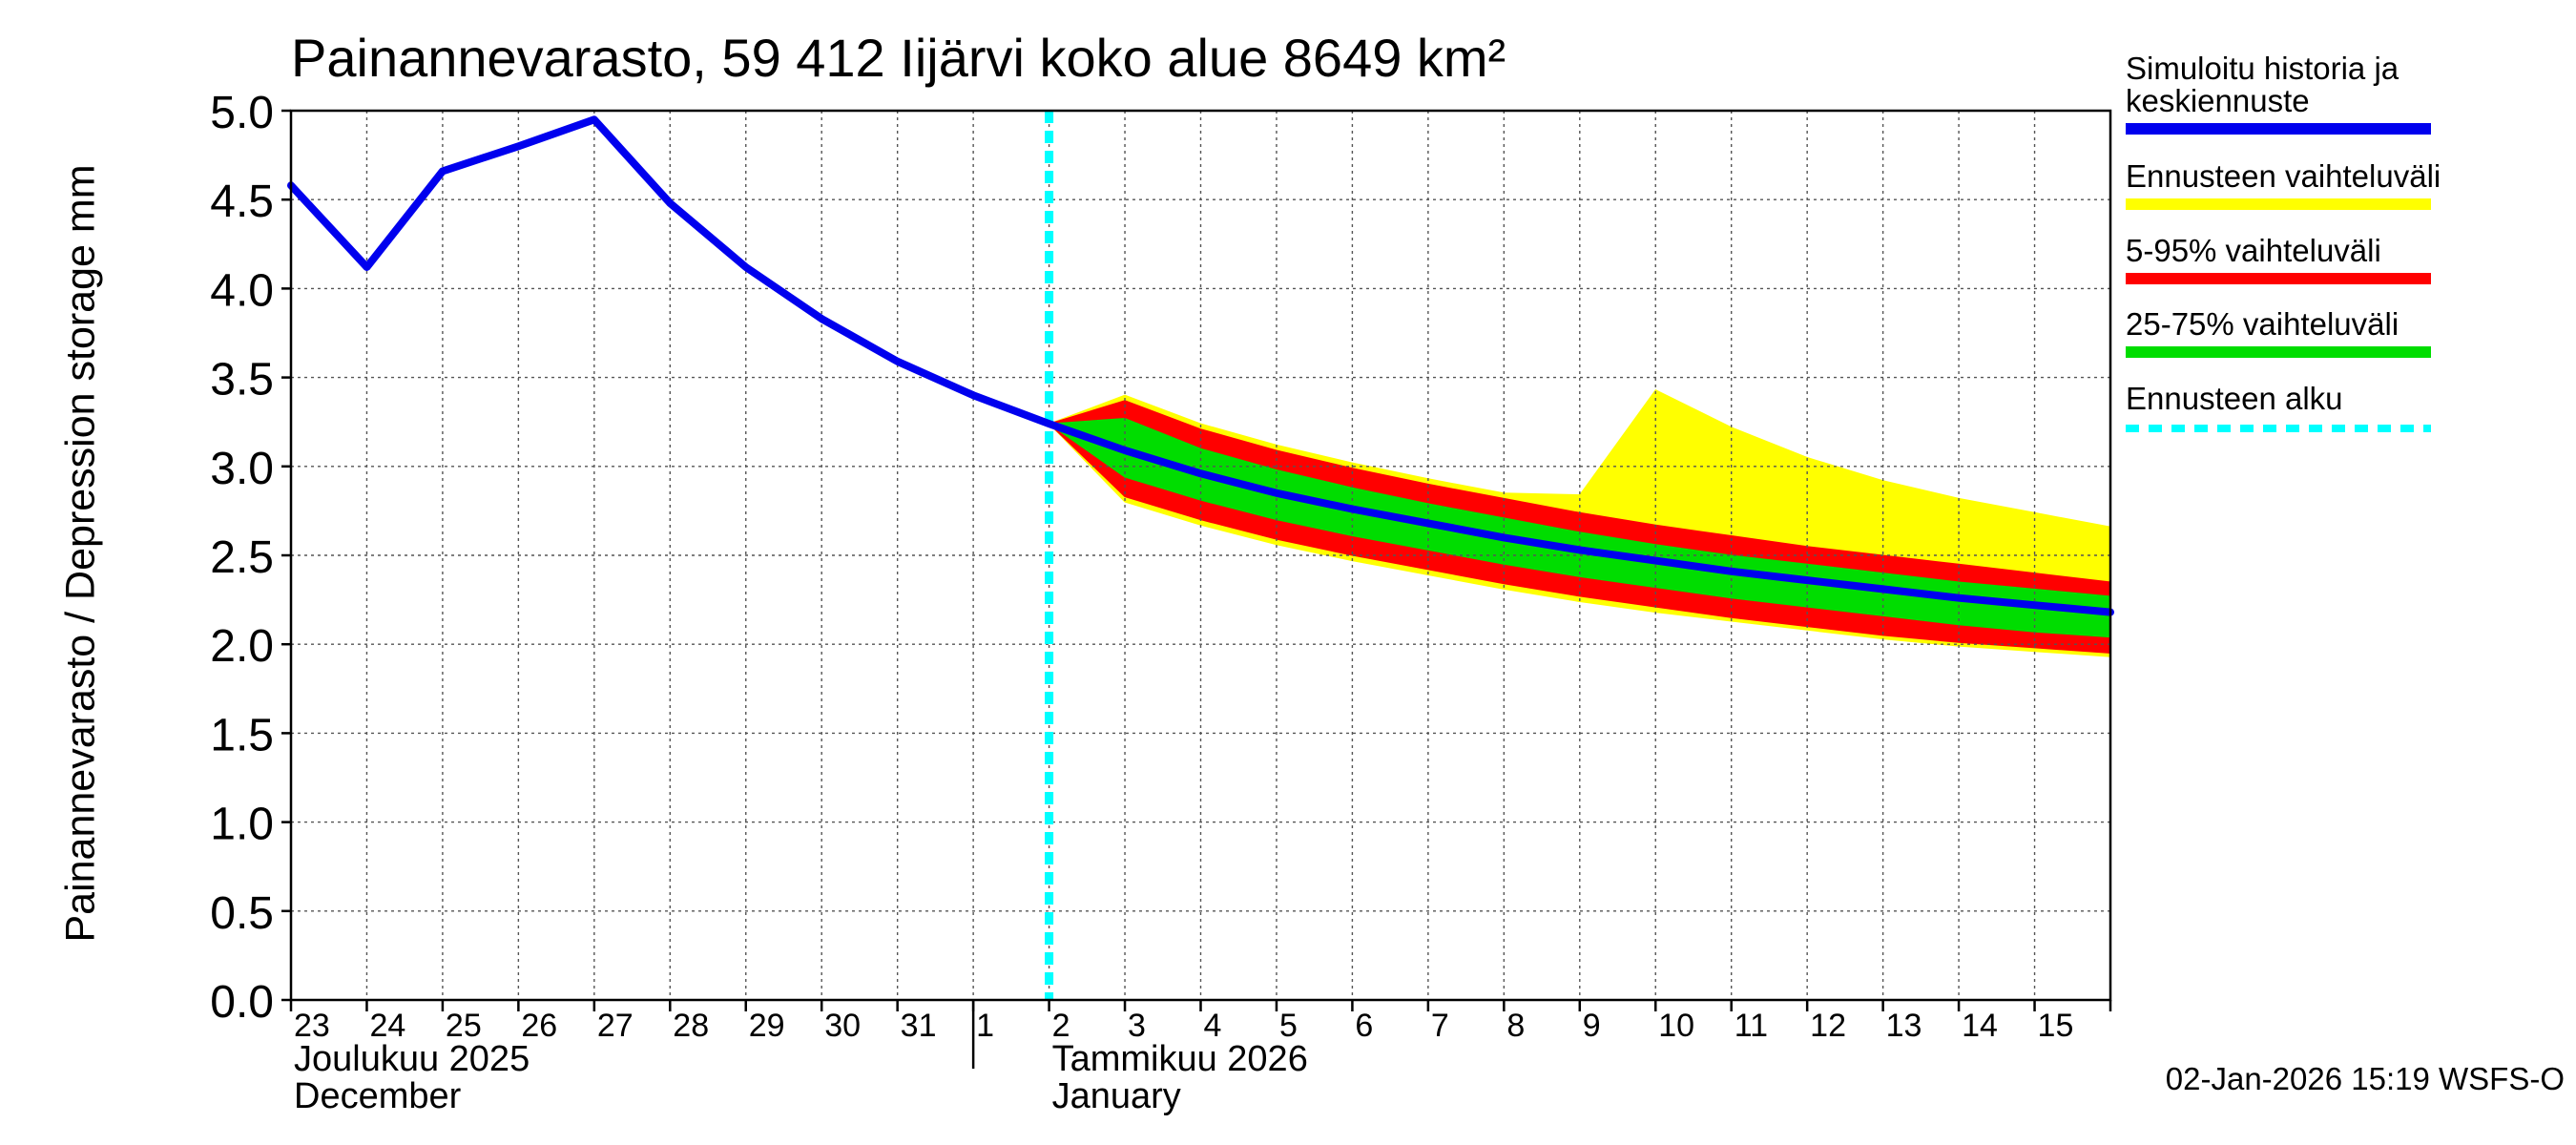  What do you see at coordinates (842, 1026) in the screenshot?
I see `x-tick-label: 30` at bounding box center [842, 1026].